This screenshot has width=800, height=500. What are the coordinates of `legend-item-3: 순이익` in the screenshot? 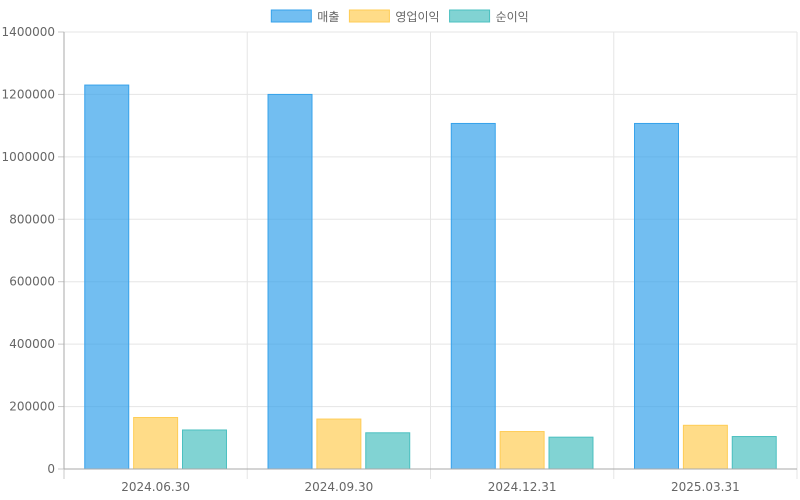 It's located at (489, 16).